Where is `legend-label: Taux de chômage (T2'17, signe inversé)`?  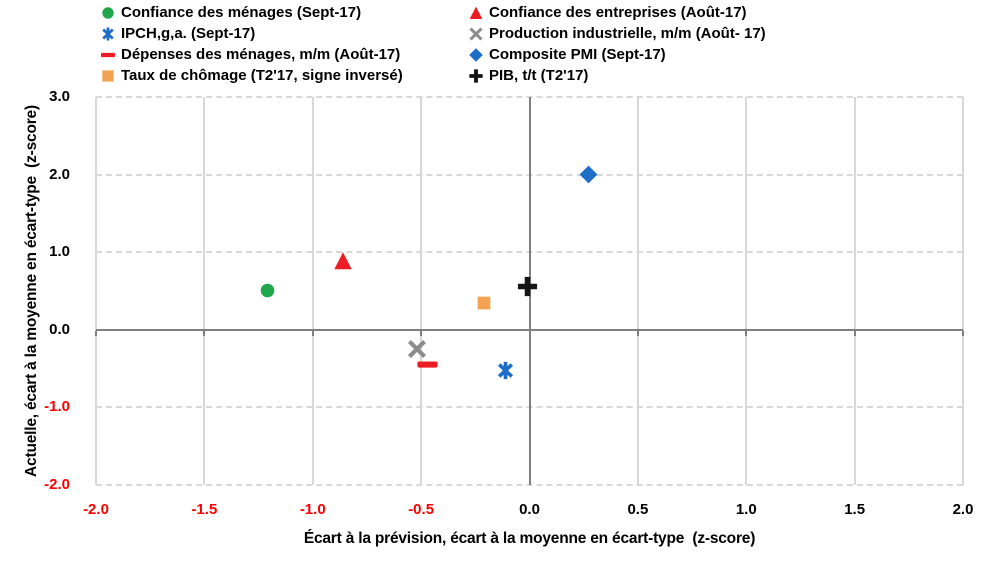
legend-label: Taux de chômage (T2'17, signe inversé) is located at coordinates (262, 75).